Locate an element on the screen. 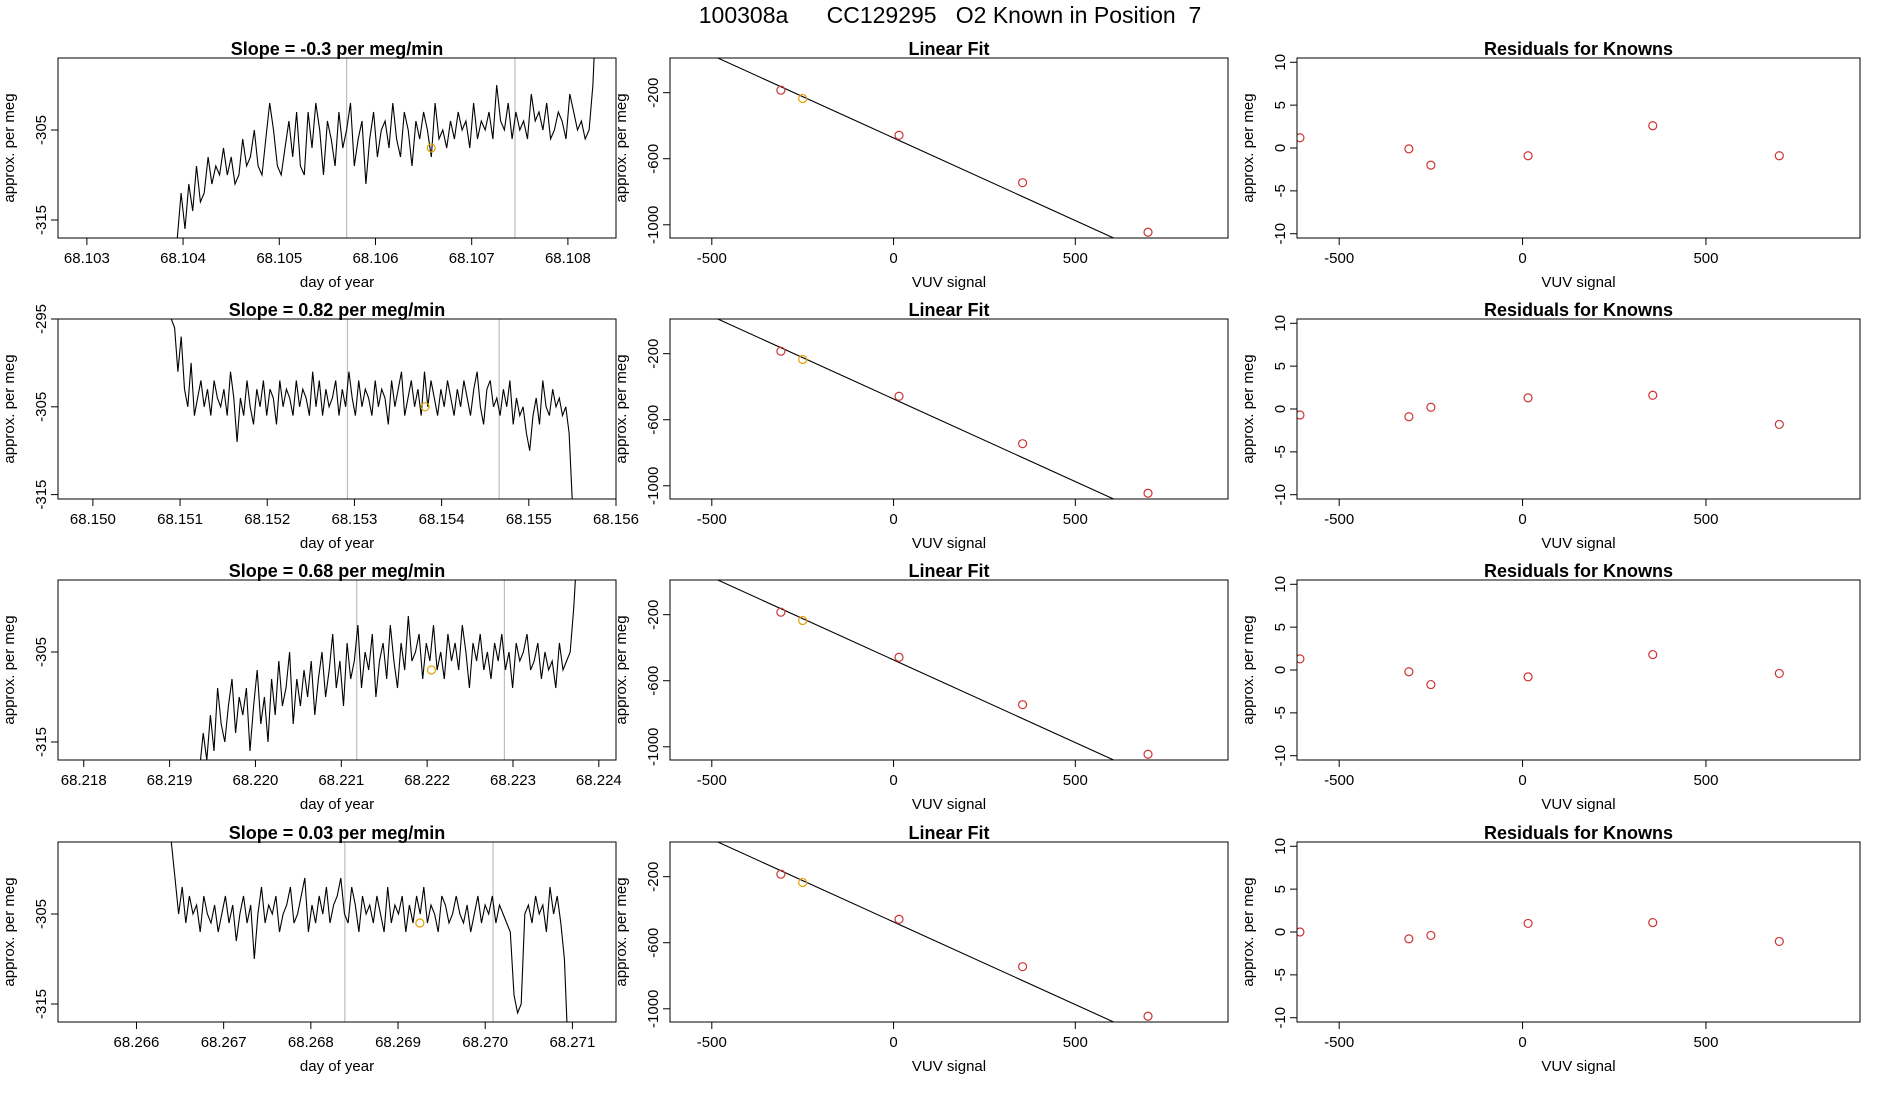 The width and height of the screenshot is (1900, 1100). y-tick-label: -295 is located at coordinates (41, 319).